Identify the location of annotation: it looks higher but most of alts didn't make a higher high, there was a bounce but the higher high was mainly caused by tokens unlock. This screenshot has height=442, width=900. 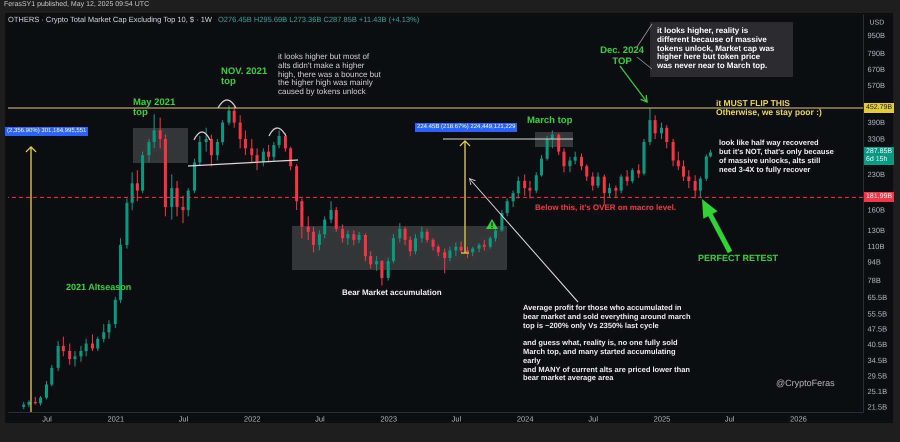
(329, 74).